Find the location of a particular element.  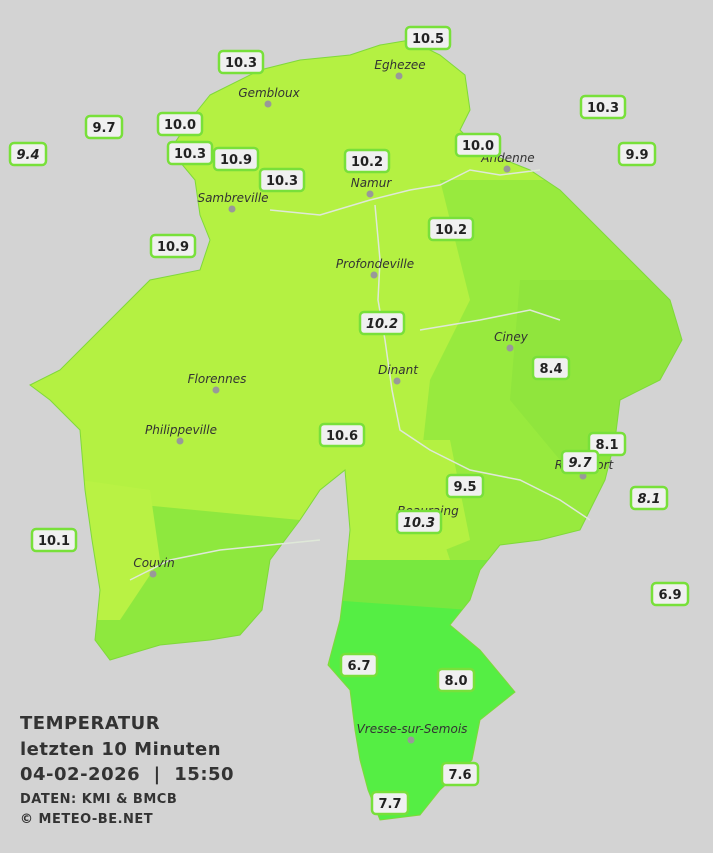

city-label: Couvin is located at coordinates (153, 563).